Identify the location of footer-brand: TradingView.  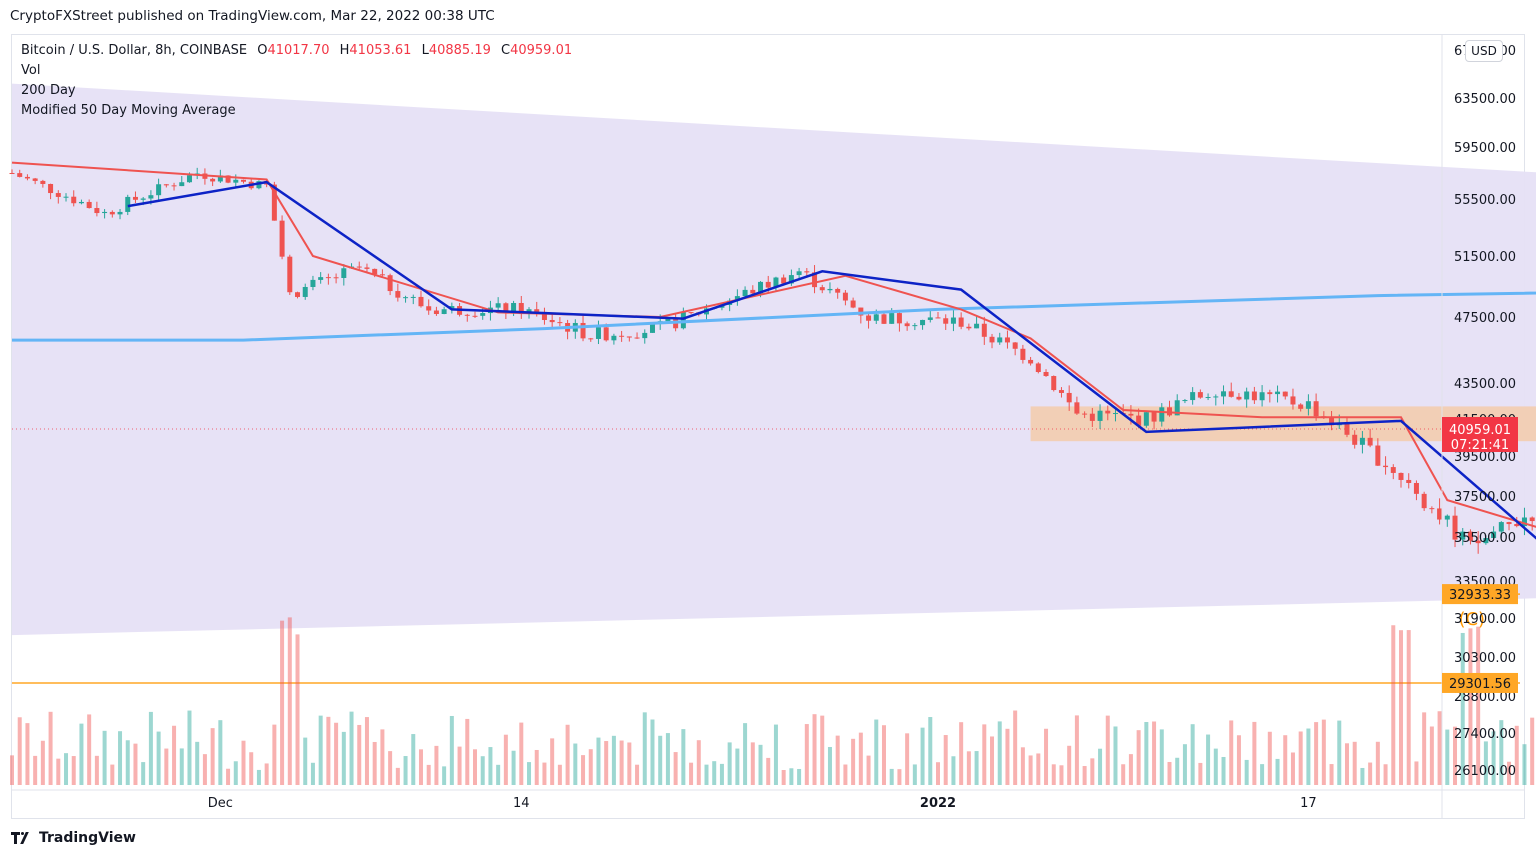
(73, 838).